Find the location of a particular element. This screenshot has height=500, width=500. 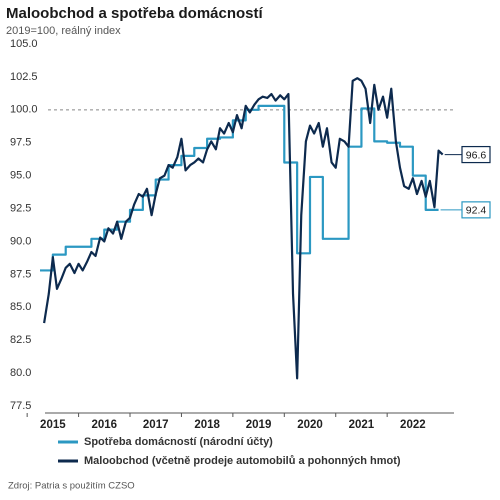

x-tick-label: 2017 is located at coordinates (156, 425).